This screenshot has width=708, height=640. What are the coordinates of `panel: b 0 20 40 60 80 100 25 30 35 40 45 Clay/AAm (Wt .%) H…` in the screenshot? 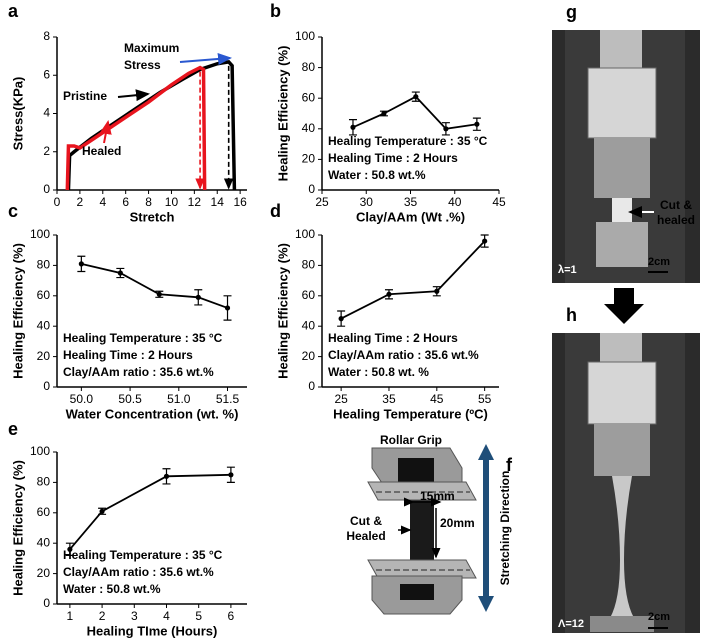 It's located at (388, 113).